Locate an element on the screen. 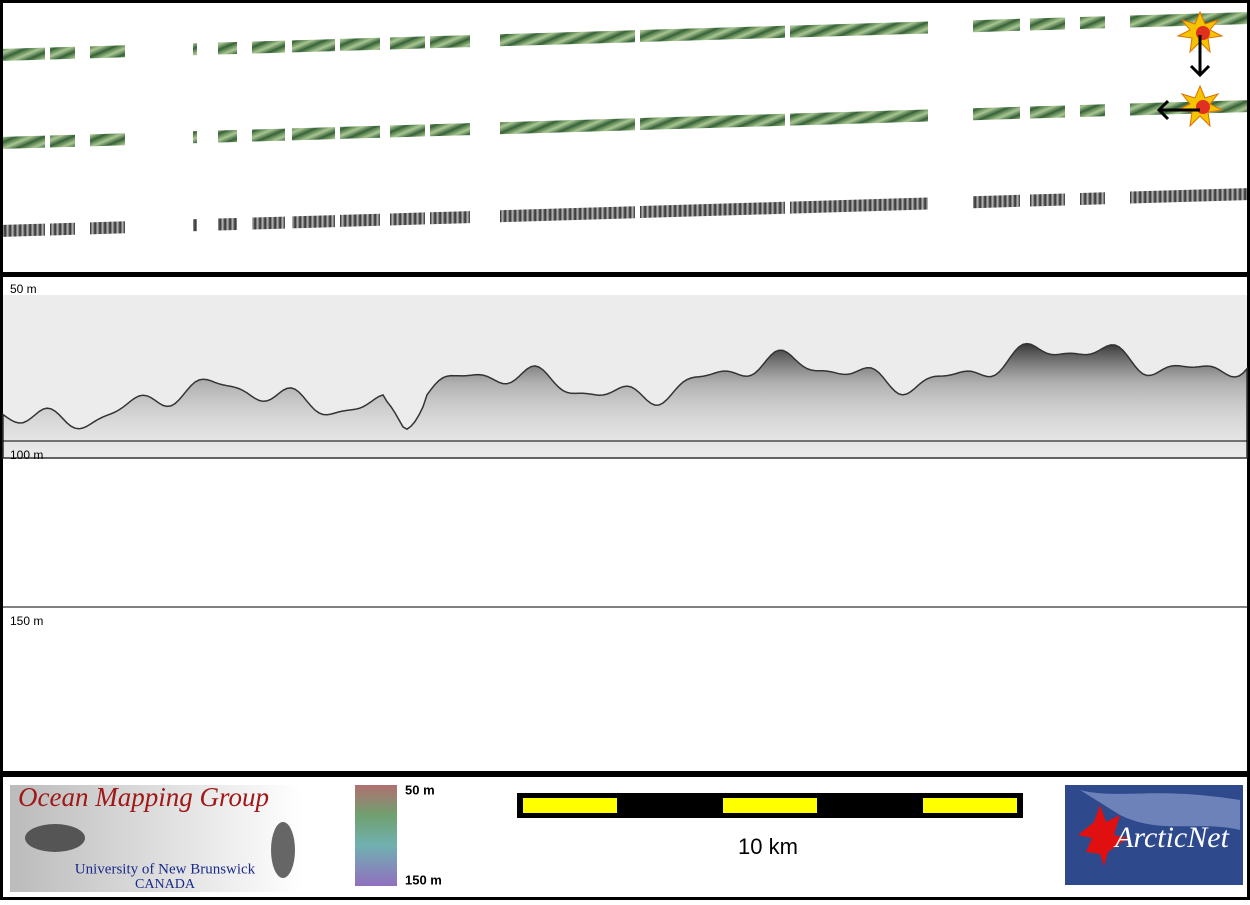  colorbar-label: 150 m is located at coordinates (423, 879).